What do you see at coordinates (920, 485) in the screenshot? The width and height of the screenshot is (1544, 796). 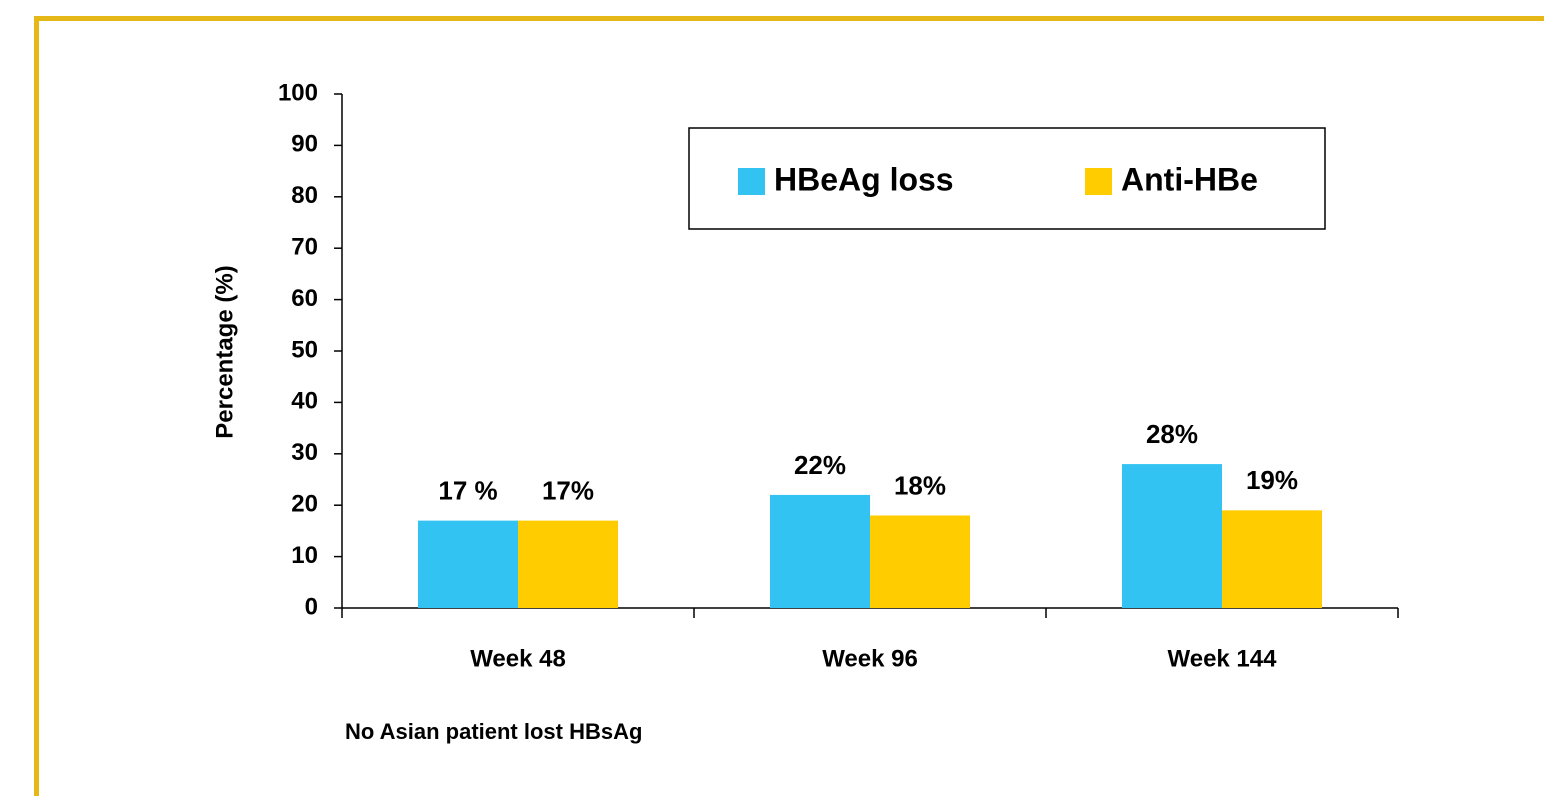 I see `data-label: 18%` at bounding box center [920, 485].